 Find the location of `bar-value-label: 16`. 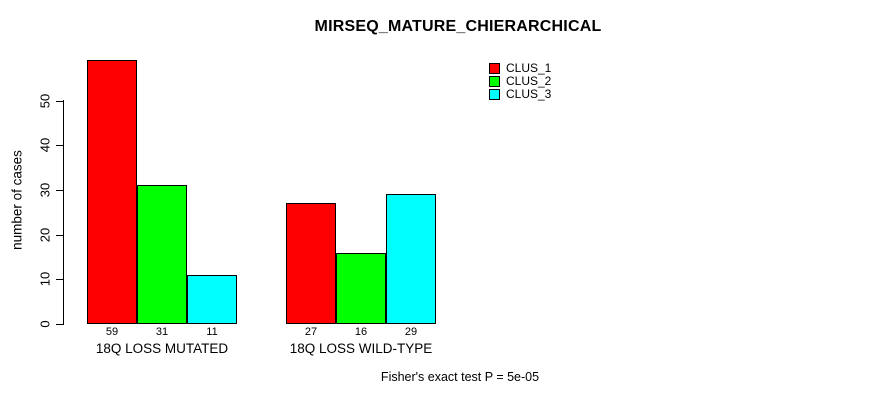

bar-value-label: 16 is located at coordinates (361, 332).